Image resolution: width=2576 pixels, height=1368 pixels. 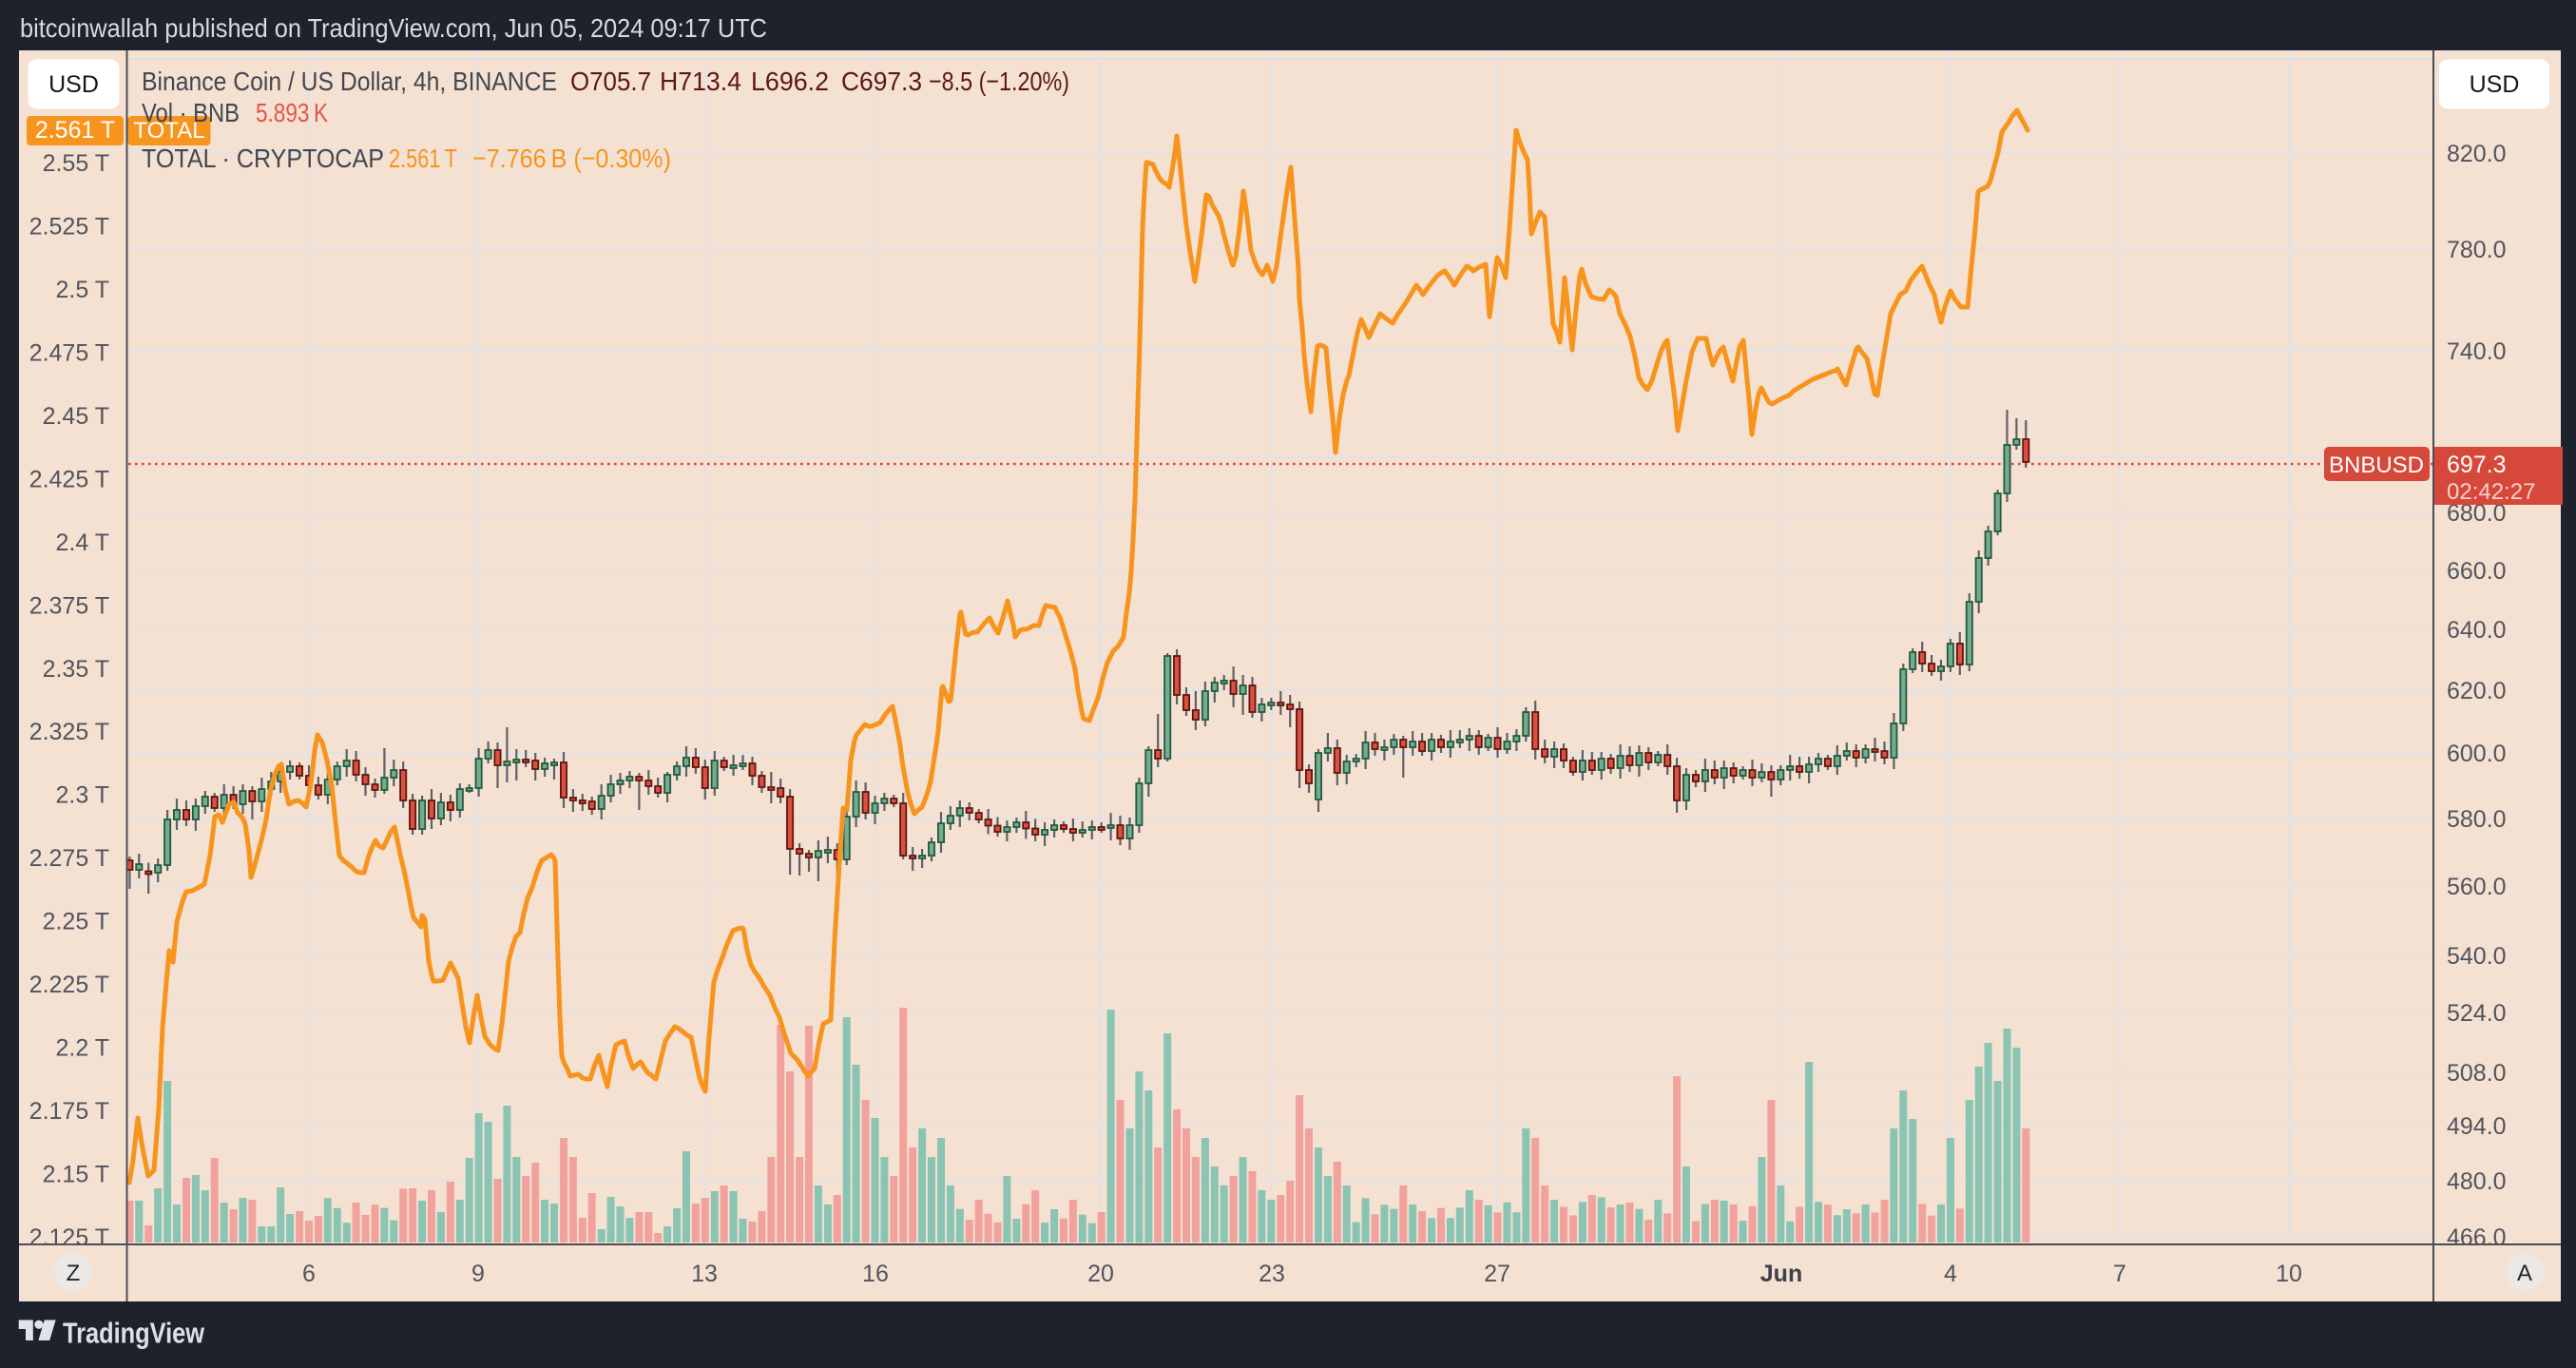 What do you see at coordinates (2377, 465) in the screenshot?
I see `svg-text: BNBUSD` at bounding box center [2377, 465].